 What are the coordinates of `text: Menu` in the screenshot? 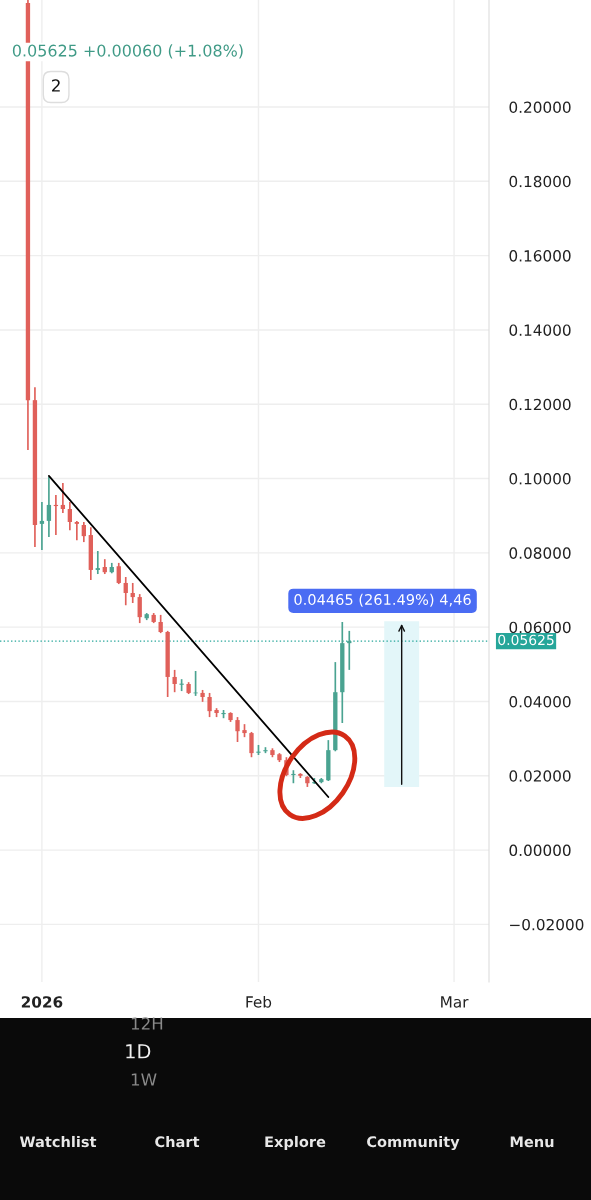 It's located at (532, 1142).